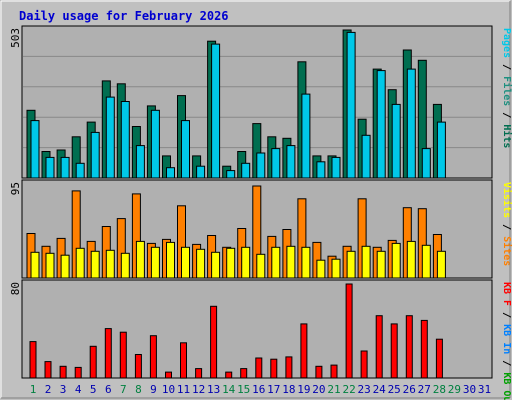  I want to click on panel-visits-legend: Visits / Sites, so click(506, 224).